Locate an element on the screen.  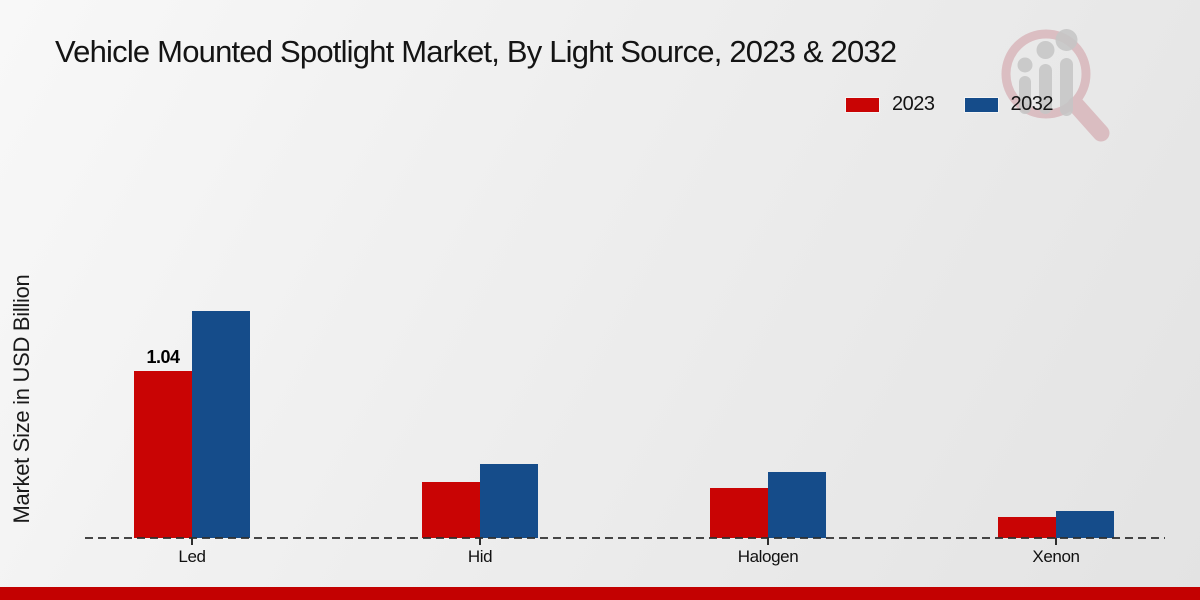
bar-value-label-led-2023: 1.04 is located at coordinates (163, 356).